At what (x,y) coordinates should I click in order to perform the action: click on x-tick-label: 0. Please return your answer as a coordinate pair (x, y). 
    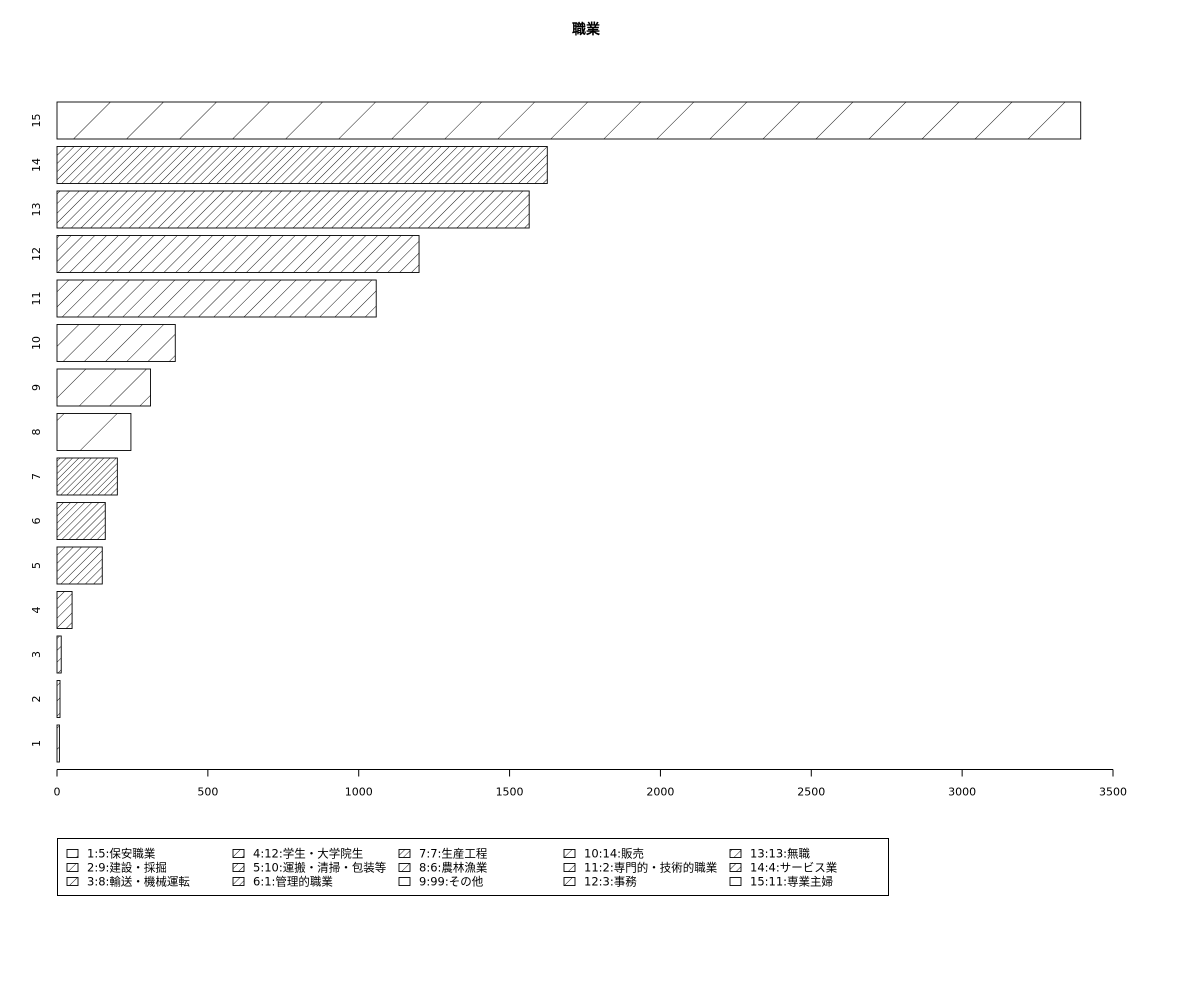
    Looking at the image, I should click on (57, 792).